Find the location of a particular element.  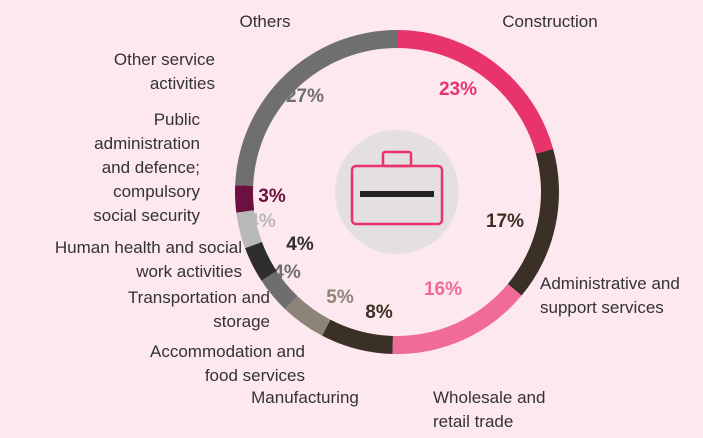

category-label: Construction is located at coordinates (550, 21).